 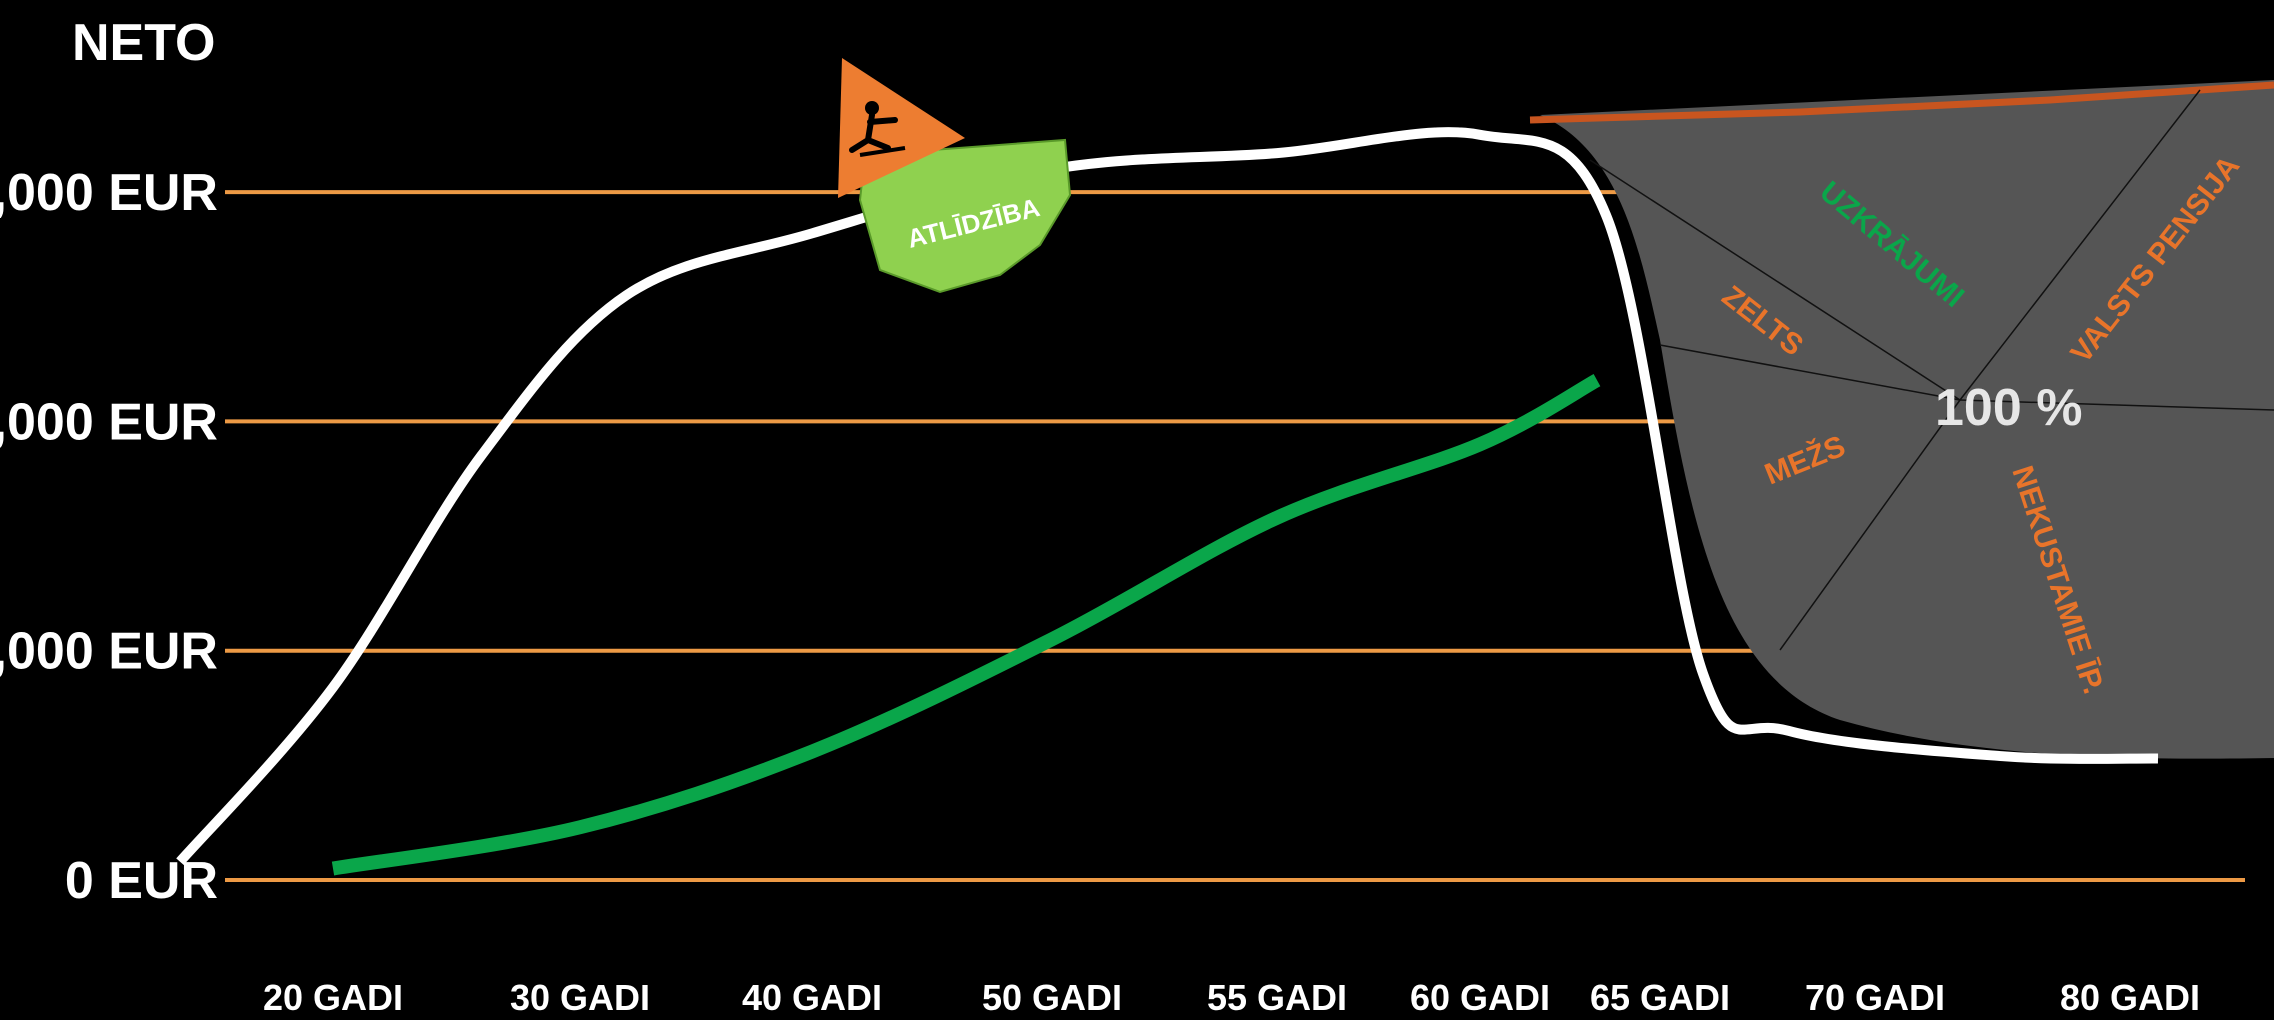 I want to click on x-tick-label: 70 GADI, so click(x=1875, y=997).